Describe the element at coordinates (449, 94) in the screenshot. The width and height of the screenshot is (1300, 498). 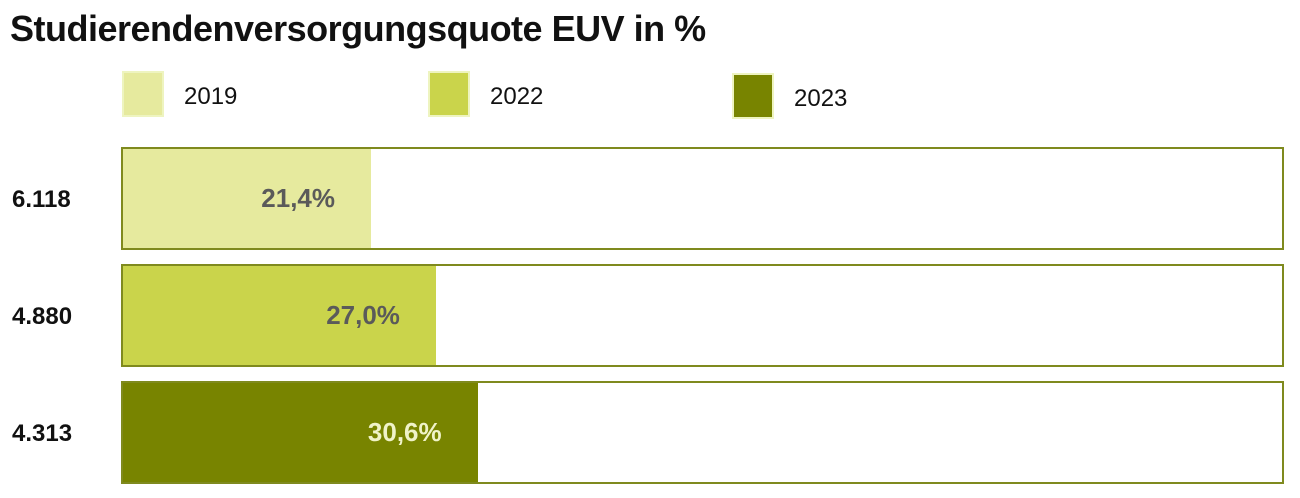
I see `legend-swatch-2022` at that location.